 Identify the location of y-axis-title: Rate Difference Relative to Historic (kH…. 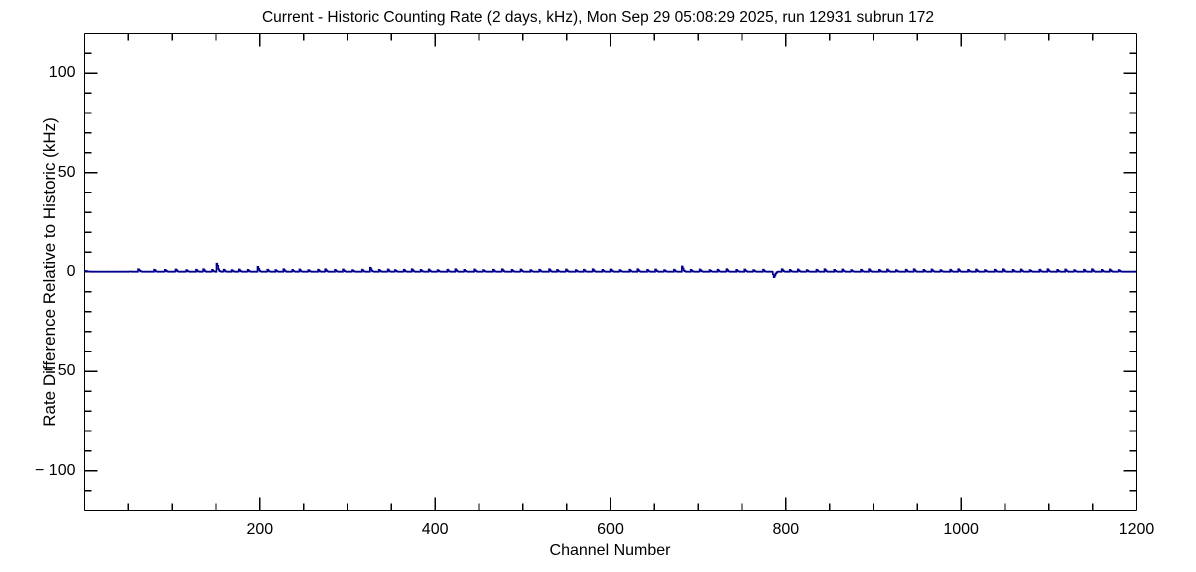
(49, 272).